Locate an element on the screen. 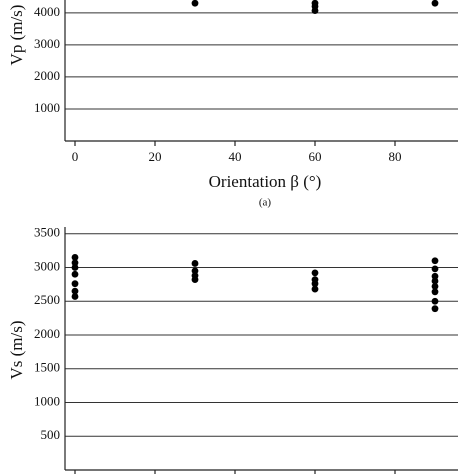 This screenshot has height=474, width=474. y-tick-label: 4000 is located at coordinates (47, 11).